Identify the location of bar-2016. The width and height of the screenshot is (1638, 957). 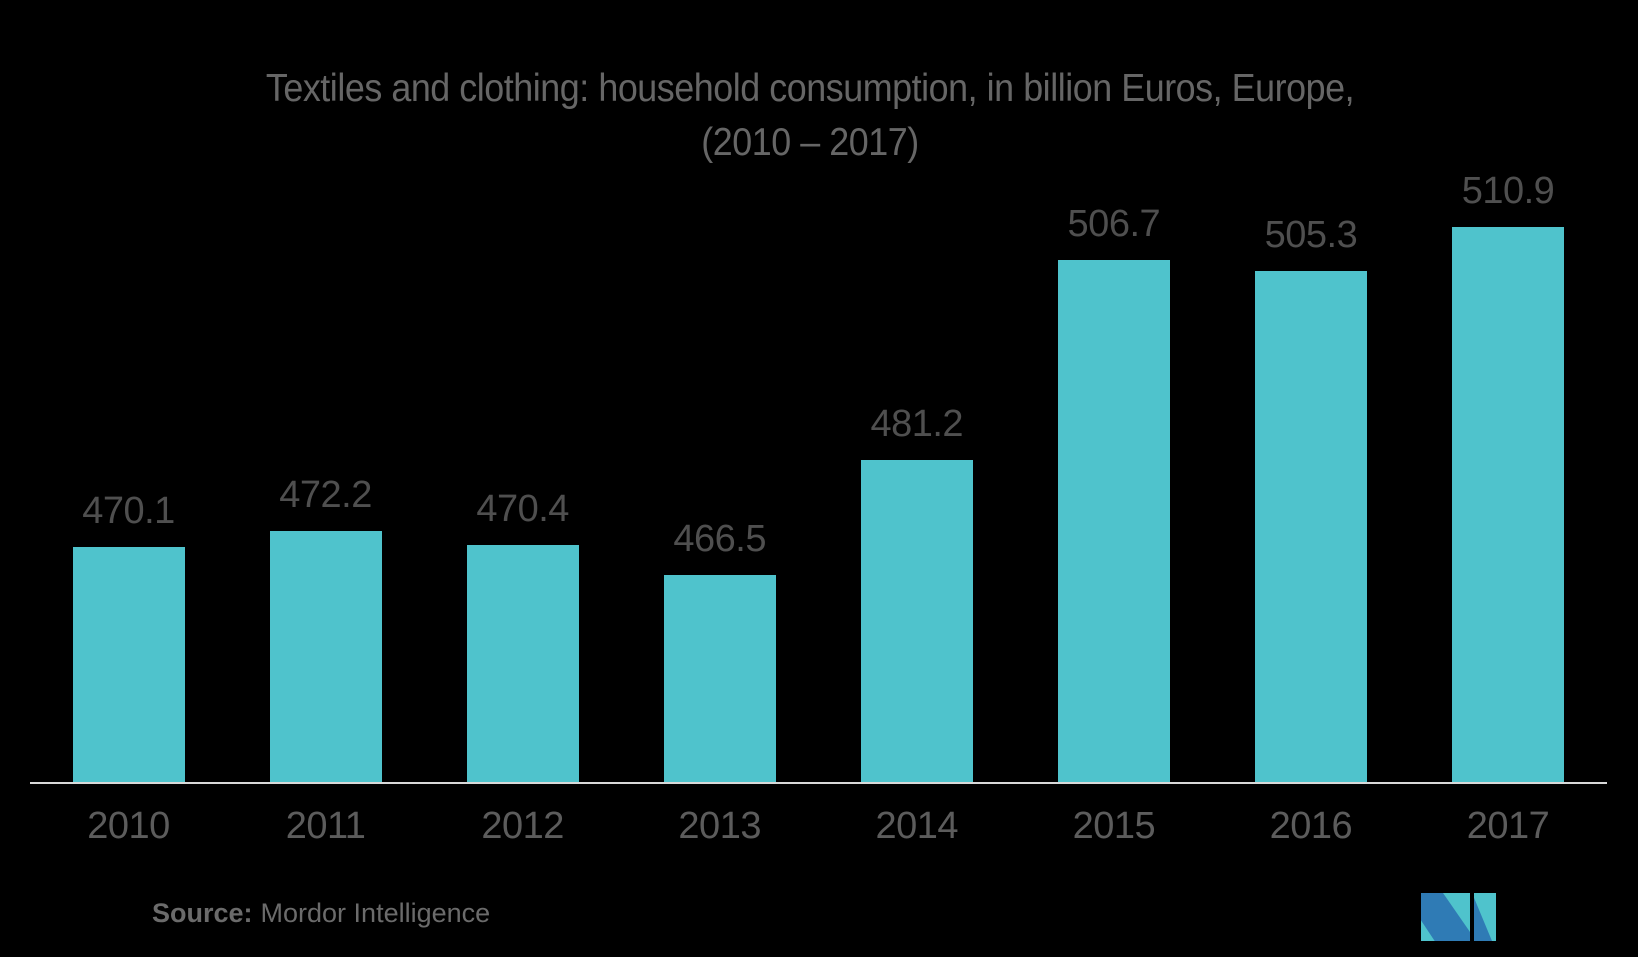
(1310, 527).